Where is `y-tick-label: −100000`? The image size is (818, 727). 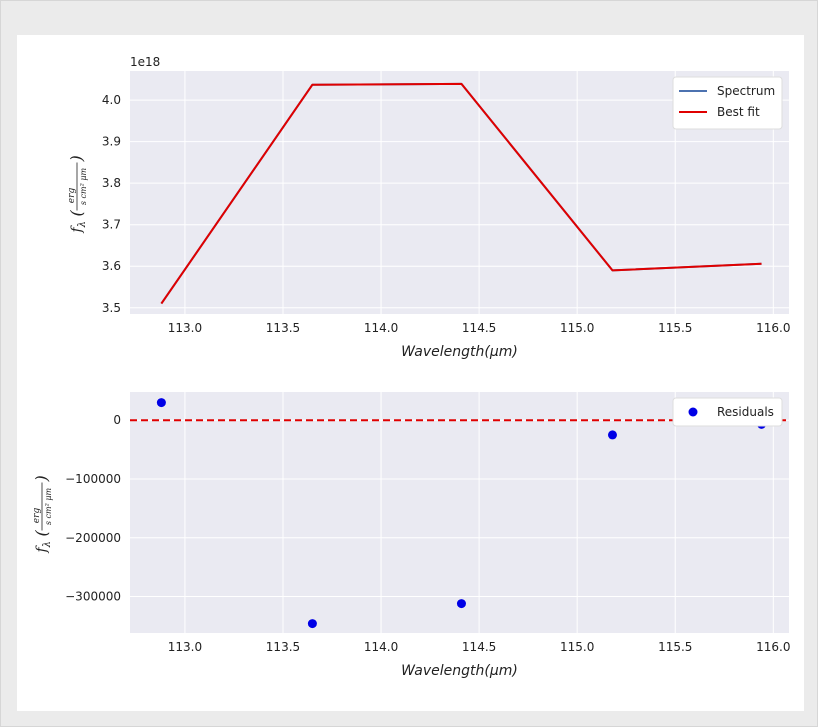
y-tick-label: −100000 is located at coordinates (93, 479).